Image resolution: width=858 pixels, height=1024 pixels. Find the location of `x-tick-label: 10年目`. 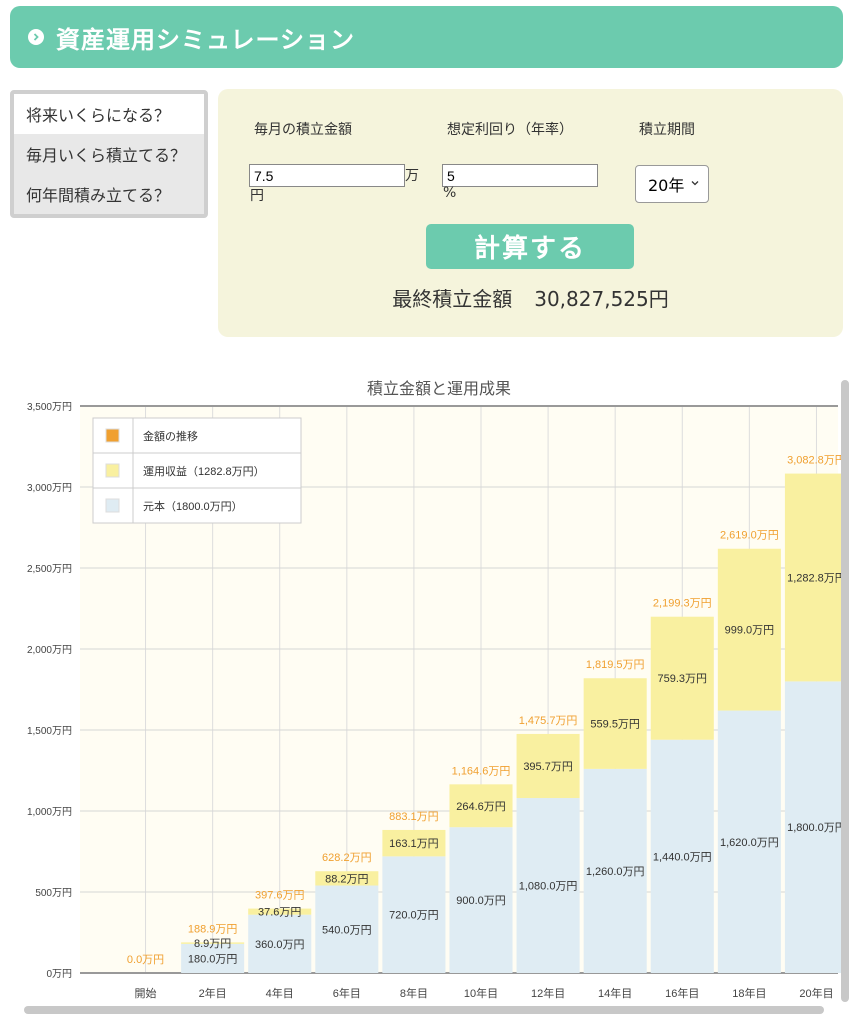

x-tick-label: 10年目 is located at coordinates (481, 993).